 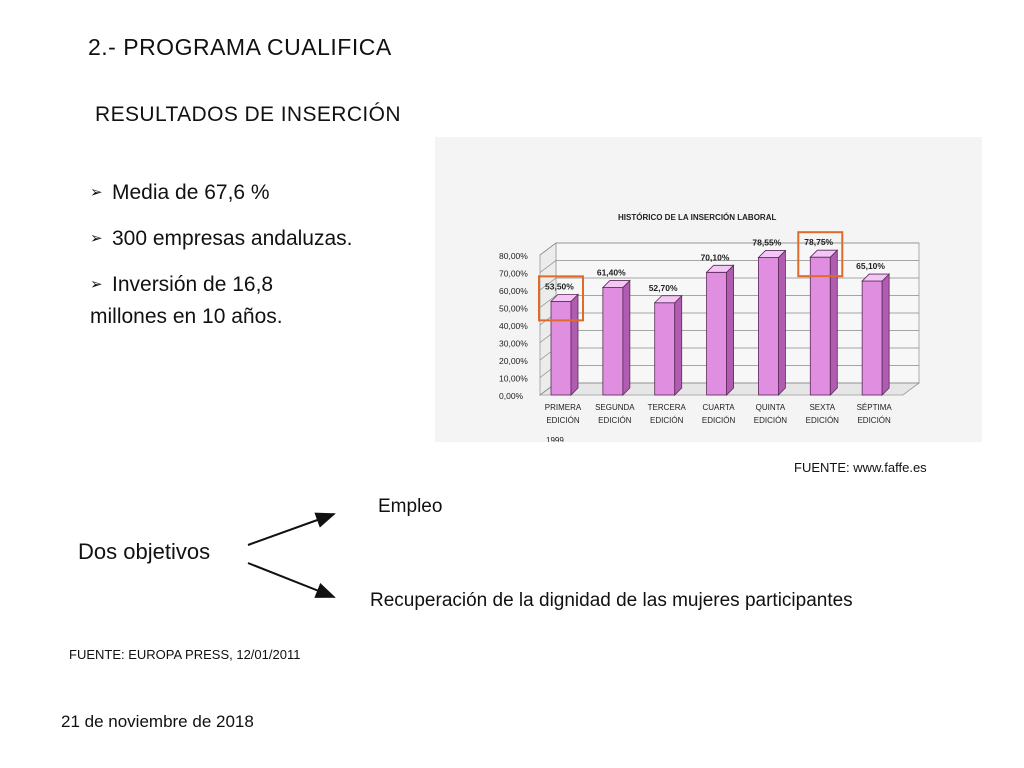 What do you see at coordinates (875, 407) in the screenshot?
I see `x-tick-label: SÉPTIMA` at bounding box center [875, 407].